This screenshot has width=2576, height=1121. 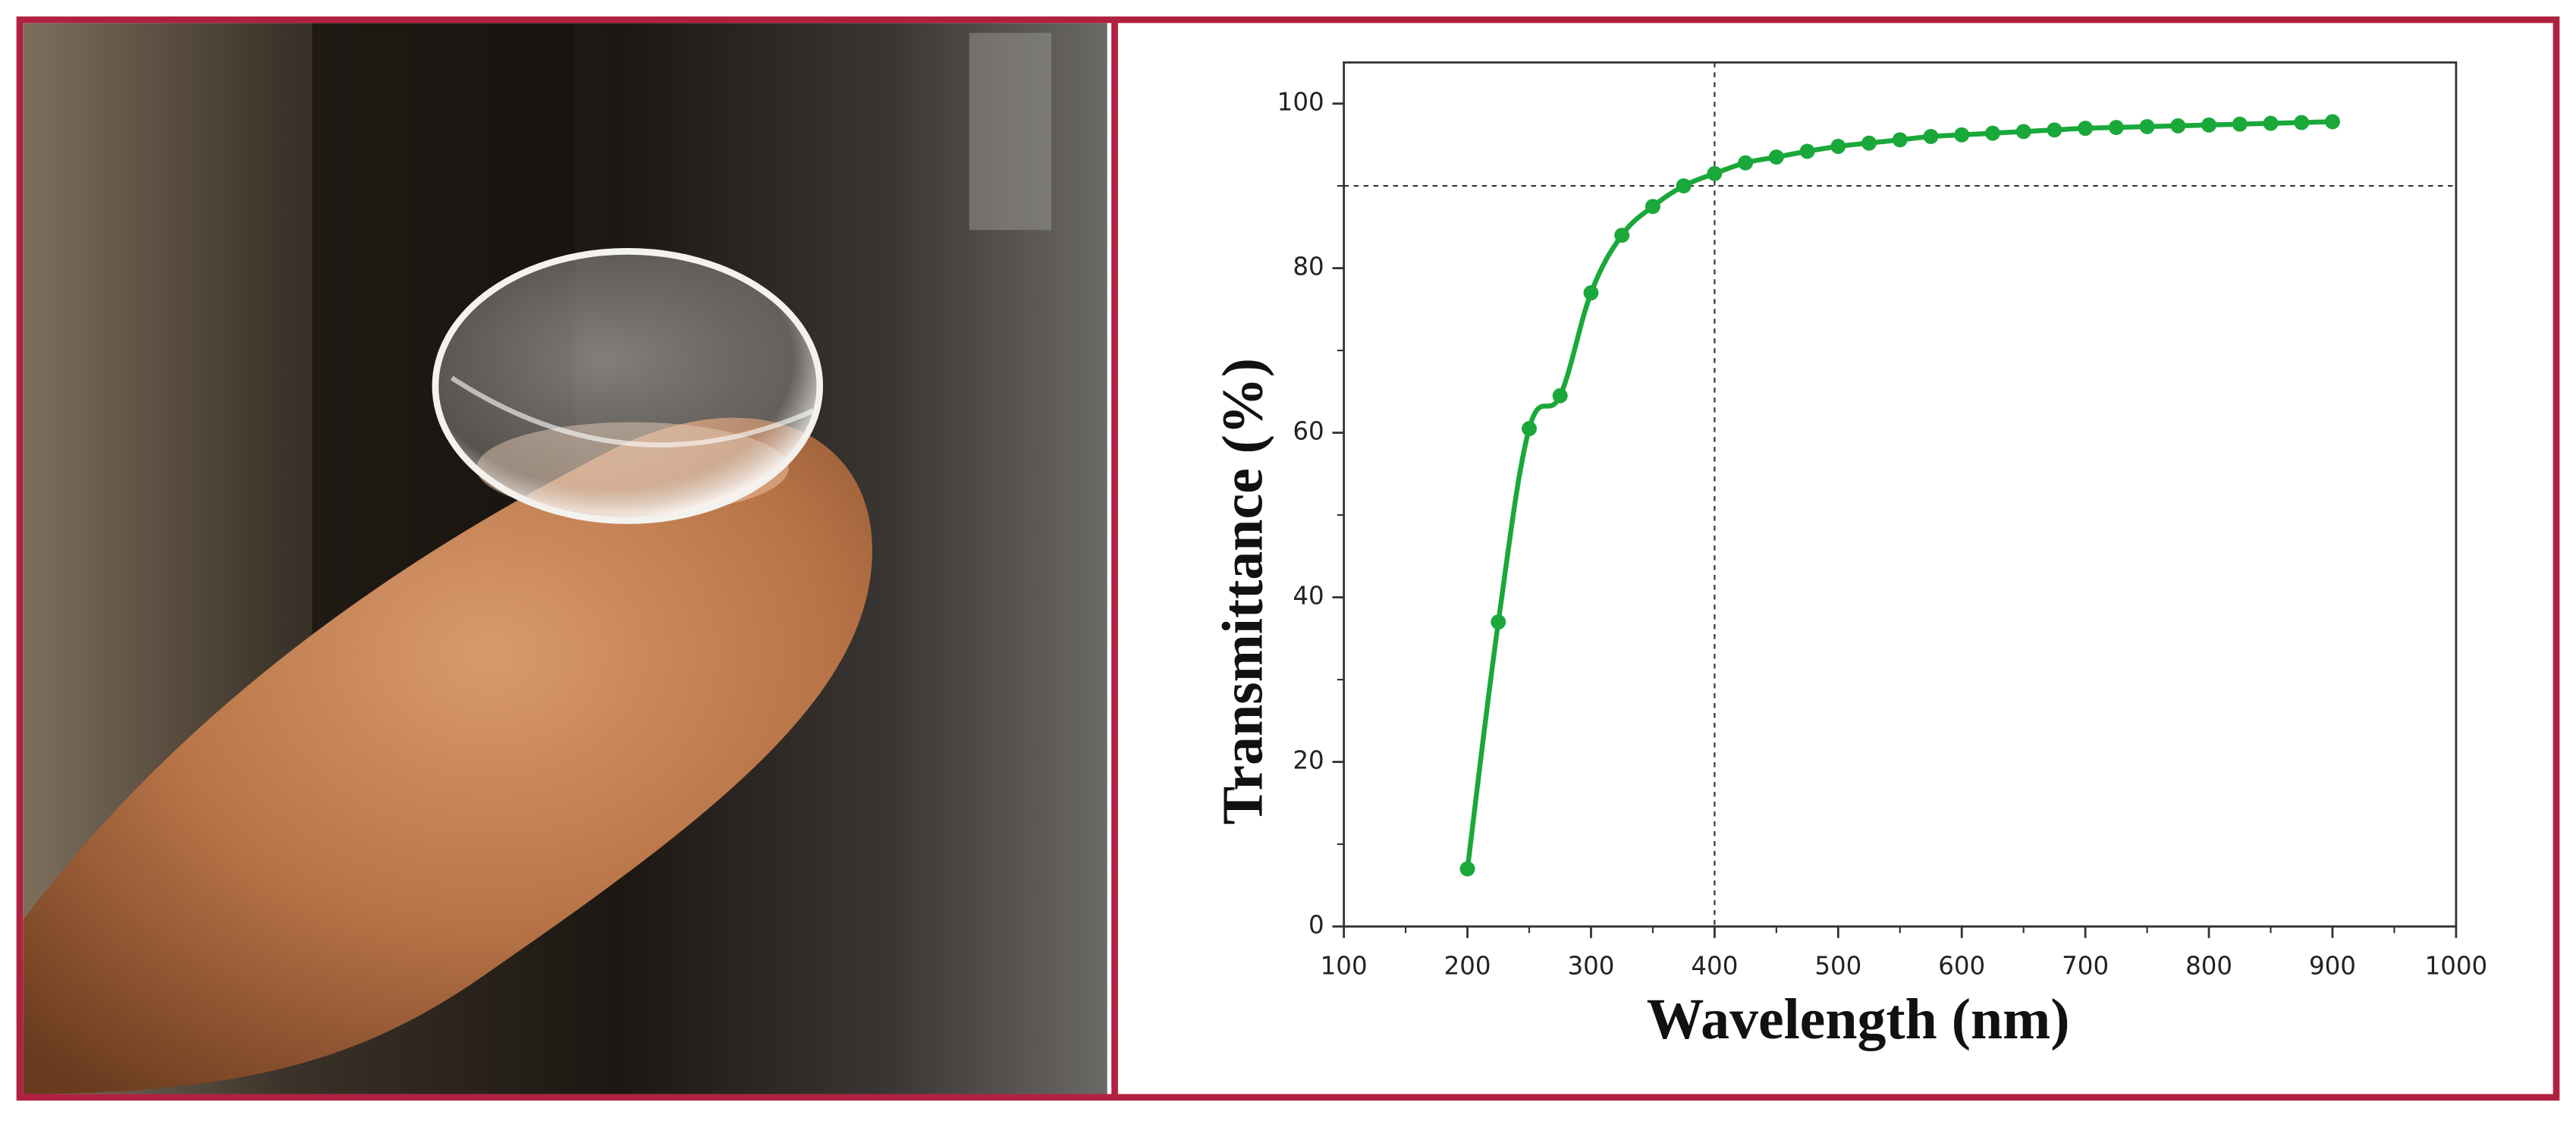 What do you see at coordinates (1010, 132) in the screenshot?
I see `photo-highlight` at bounding box center [1010, 132].